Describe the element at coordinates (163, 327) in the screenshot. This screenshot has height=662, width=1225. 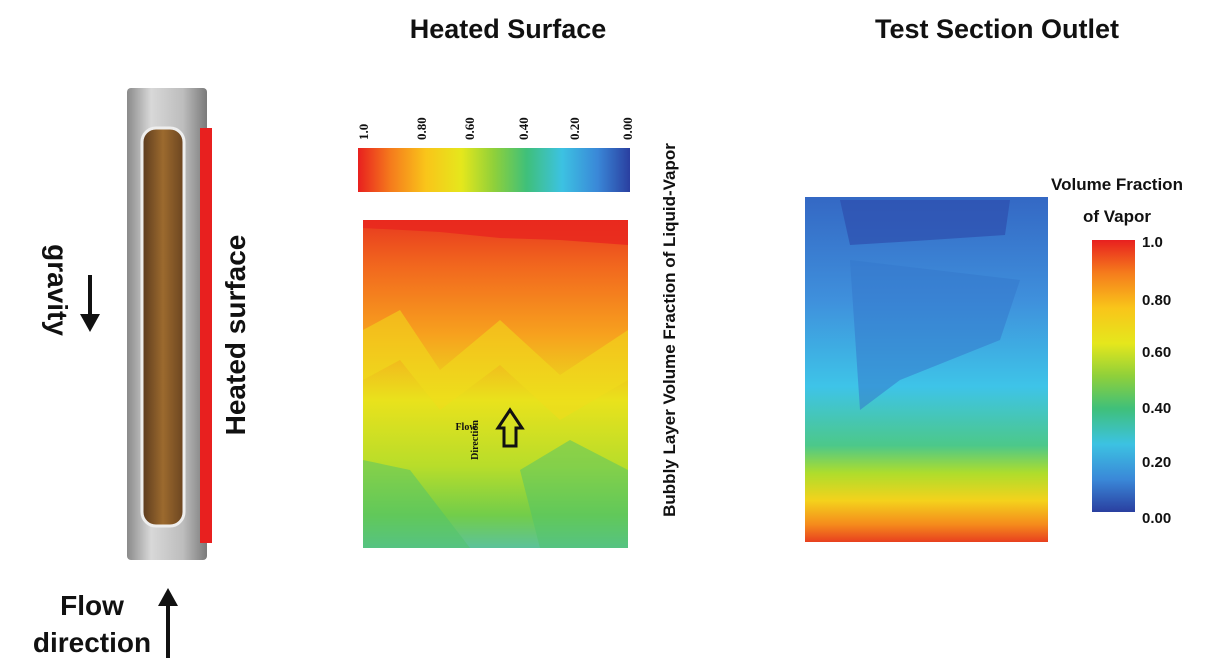
I see `fluid-channel` at that location.